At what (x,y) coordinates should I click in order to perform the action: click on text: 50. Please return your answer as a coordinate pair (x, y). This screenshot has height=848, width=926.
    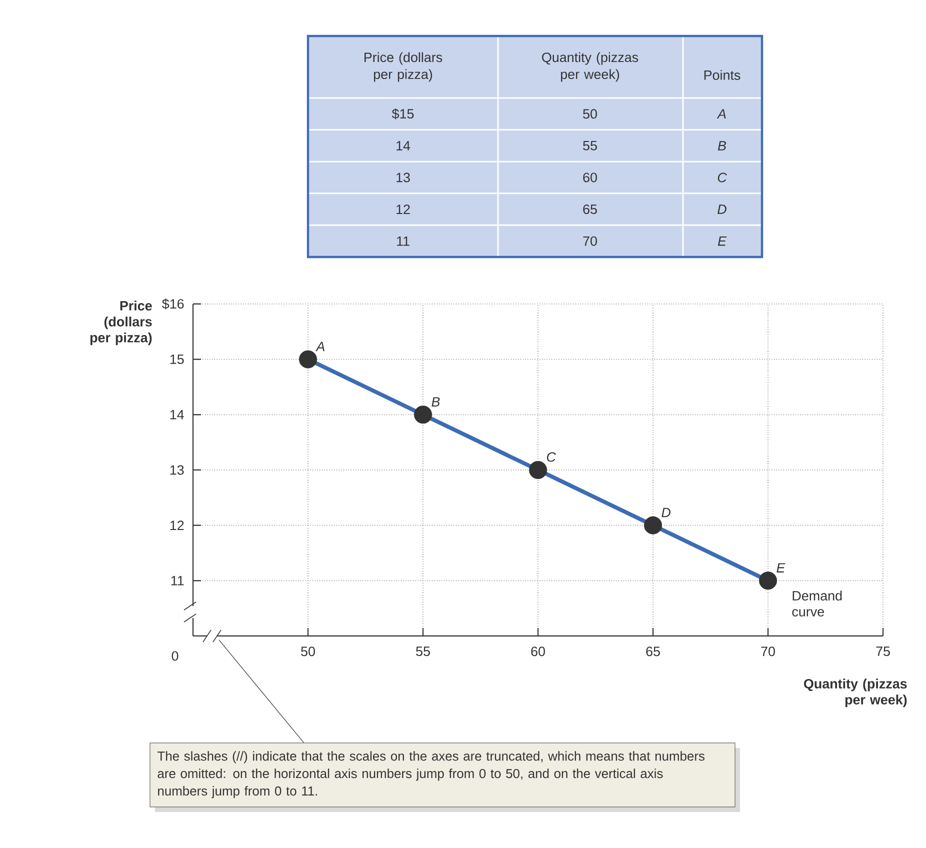
    Looking at the image, I should click on (590, 114).